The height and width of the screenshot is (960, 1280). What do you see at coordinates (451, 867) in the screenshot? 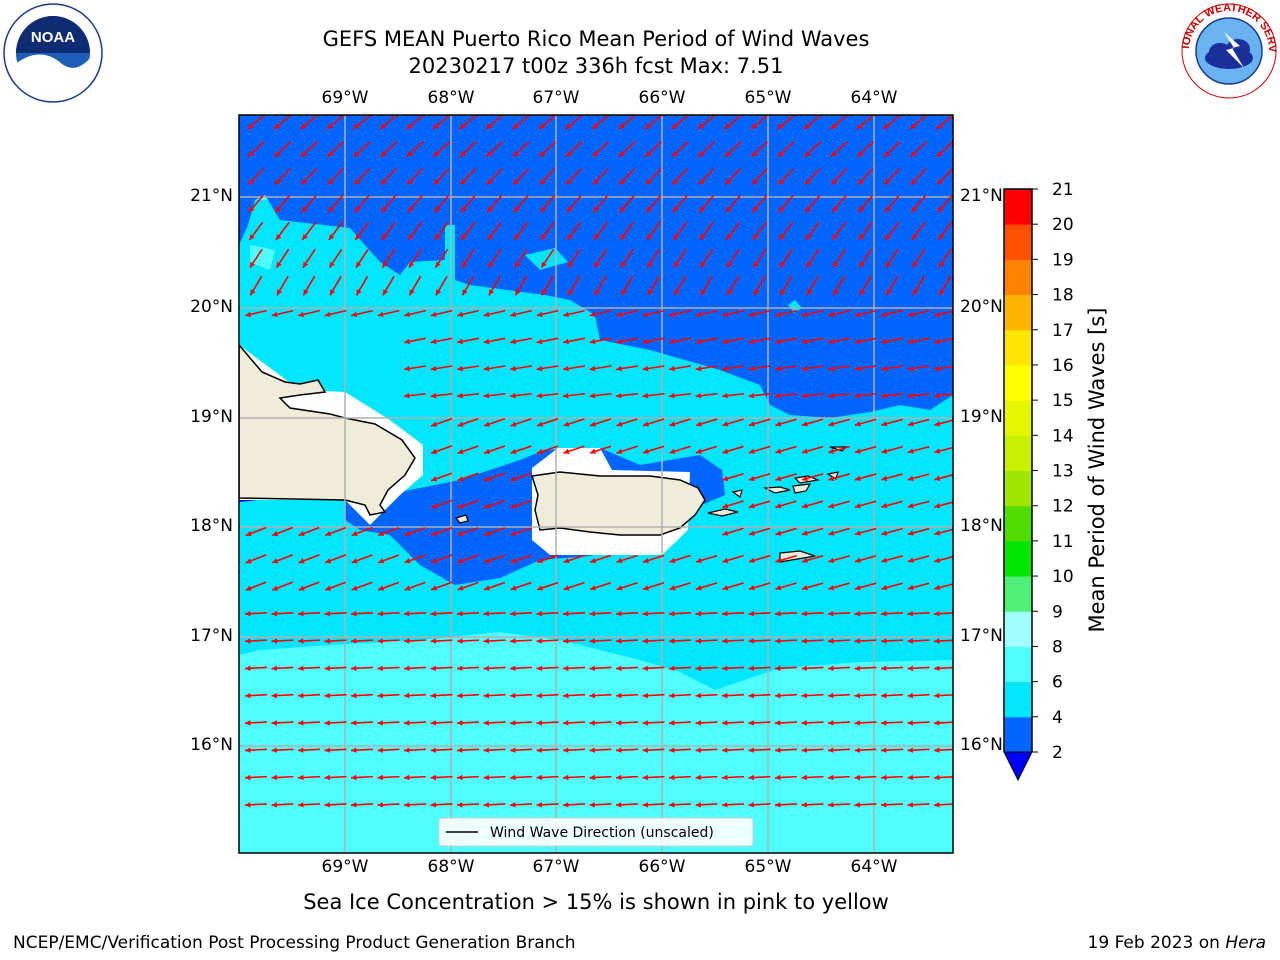
I see `lon-tick-bottom: 68°W` at bounding box center [451, 867].